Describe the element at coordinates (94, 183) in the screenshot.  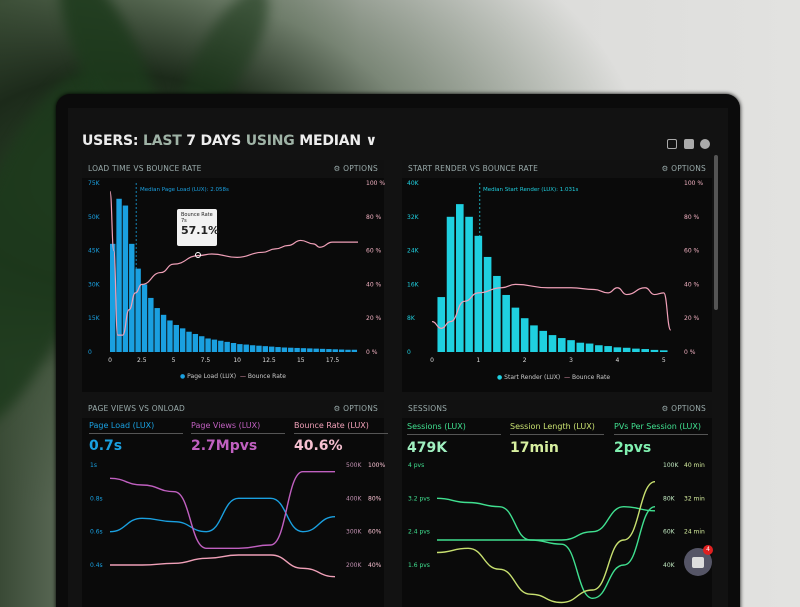
I see `y-tick-label: 75K` at that location.